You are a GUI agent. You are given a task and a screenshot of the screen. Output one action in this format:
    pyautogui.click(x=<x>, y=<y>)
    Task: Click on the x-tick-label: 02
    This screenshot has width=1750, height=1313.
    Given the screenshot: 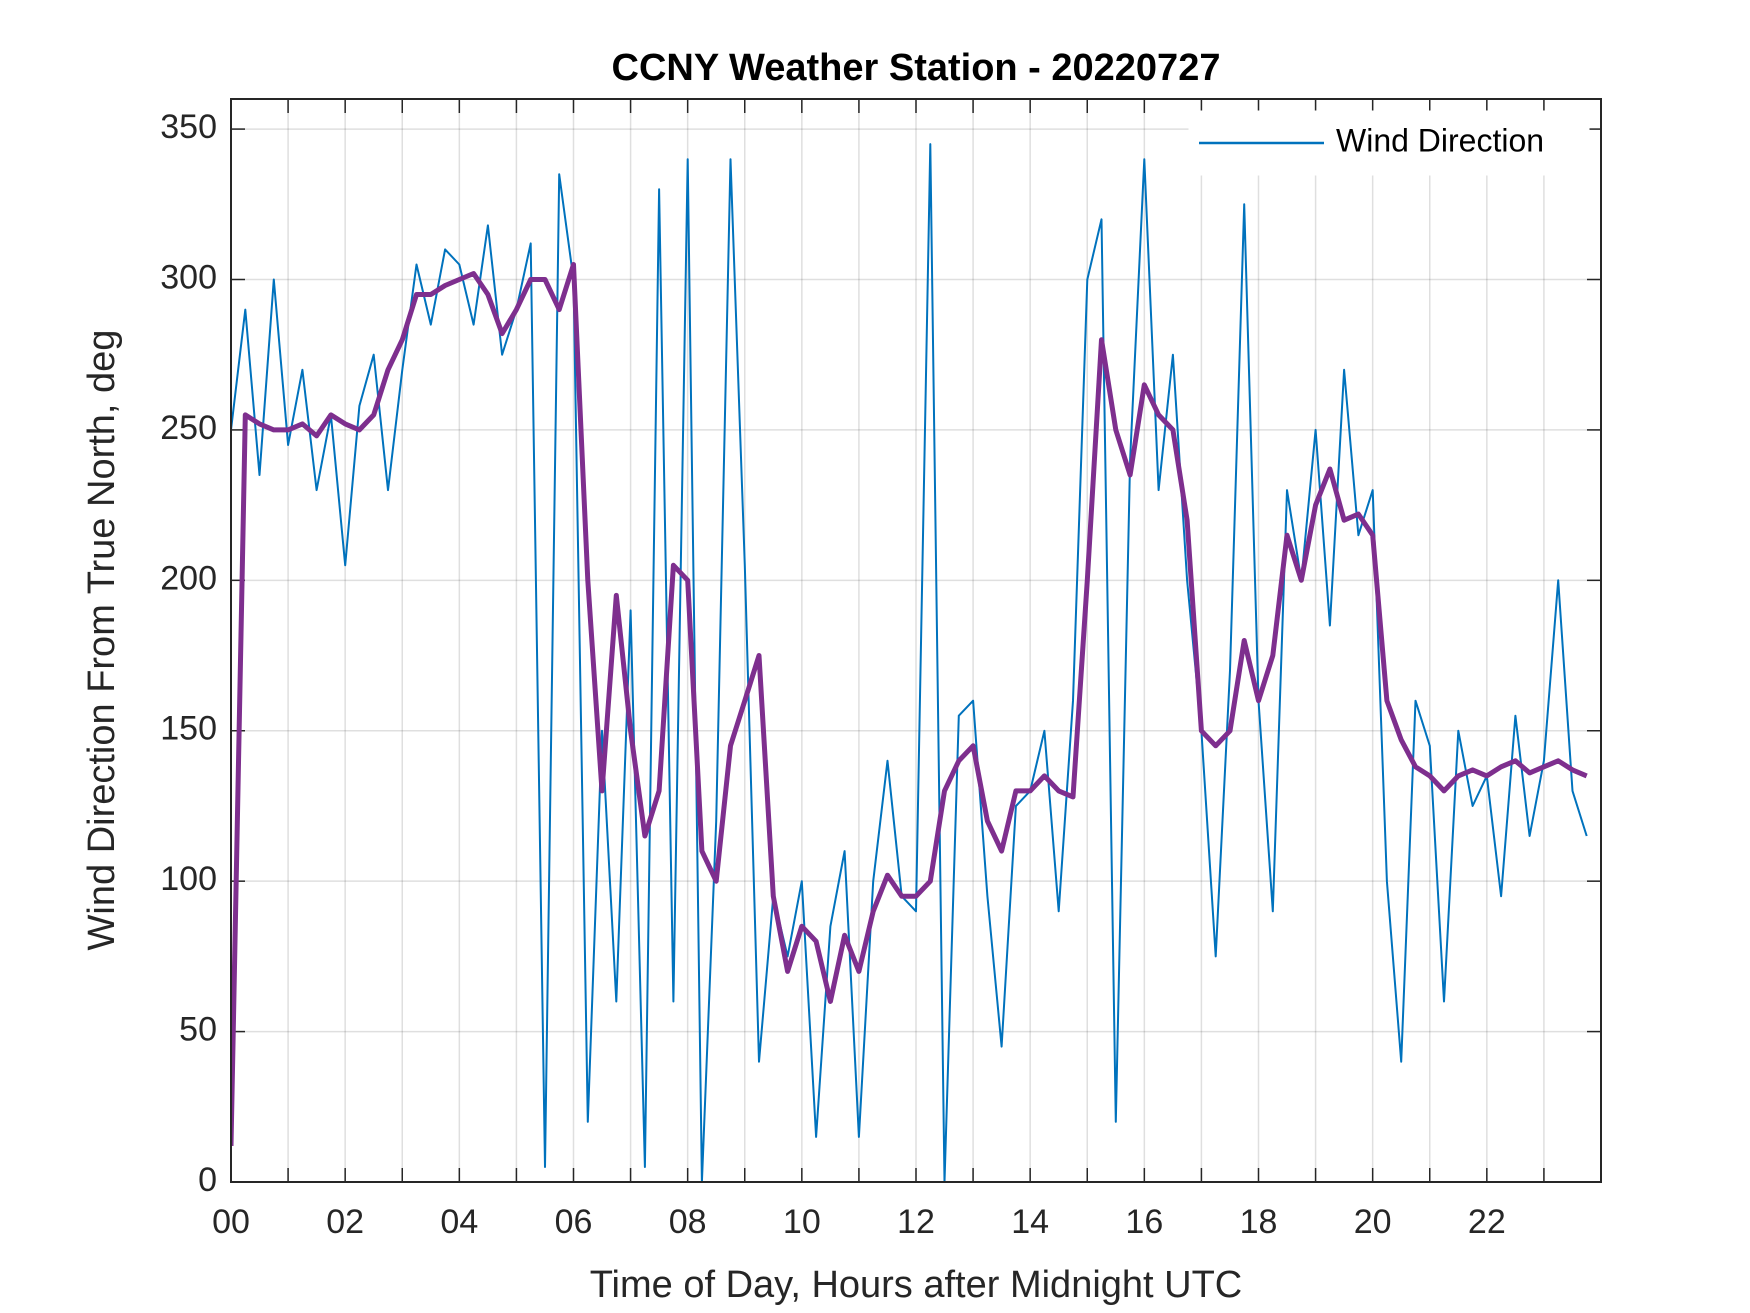 What is the action you would take?
    pyautogui.click(x=345, y=1222)
    